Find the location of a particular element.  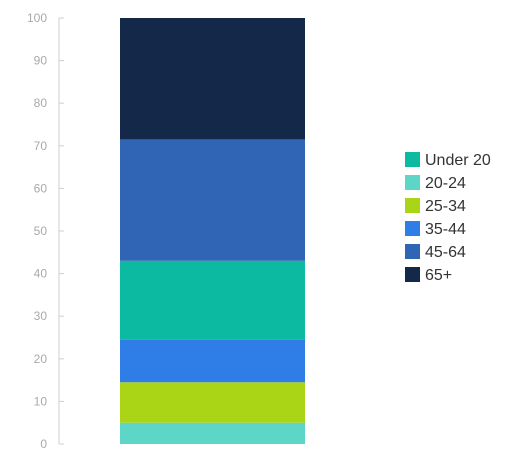

y-tick-label: 40 is located at coordinates (41, 274).